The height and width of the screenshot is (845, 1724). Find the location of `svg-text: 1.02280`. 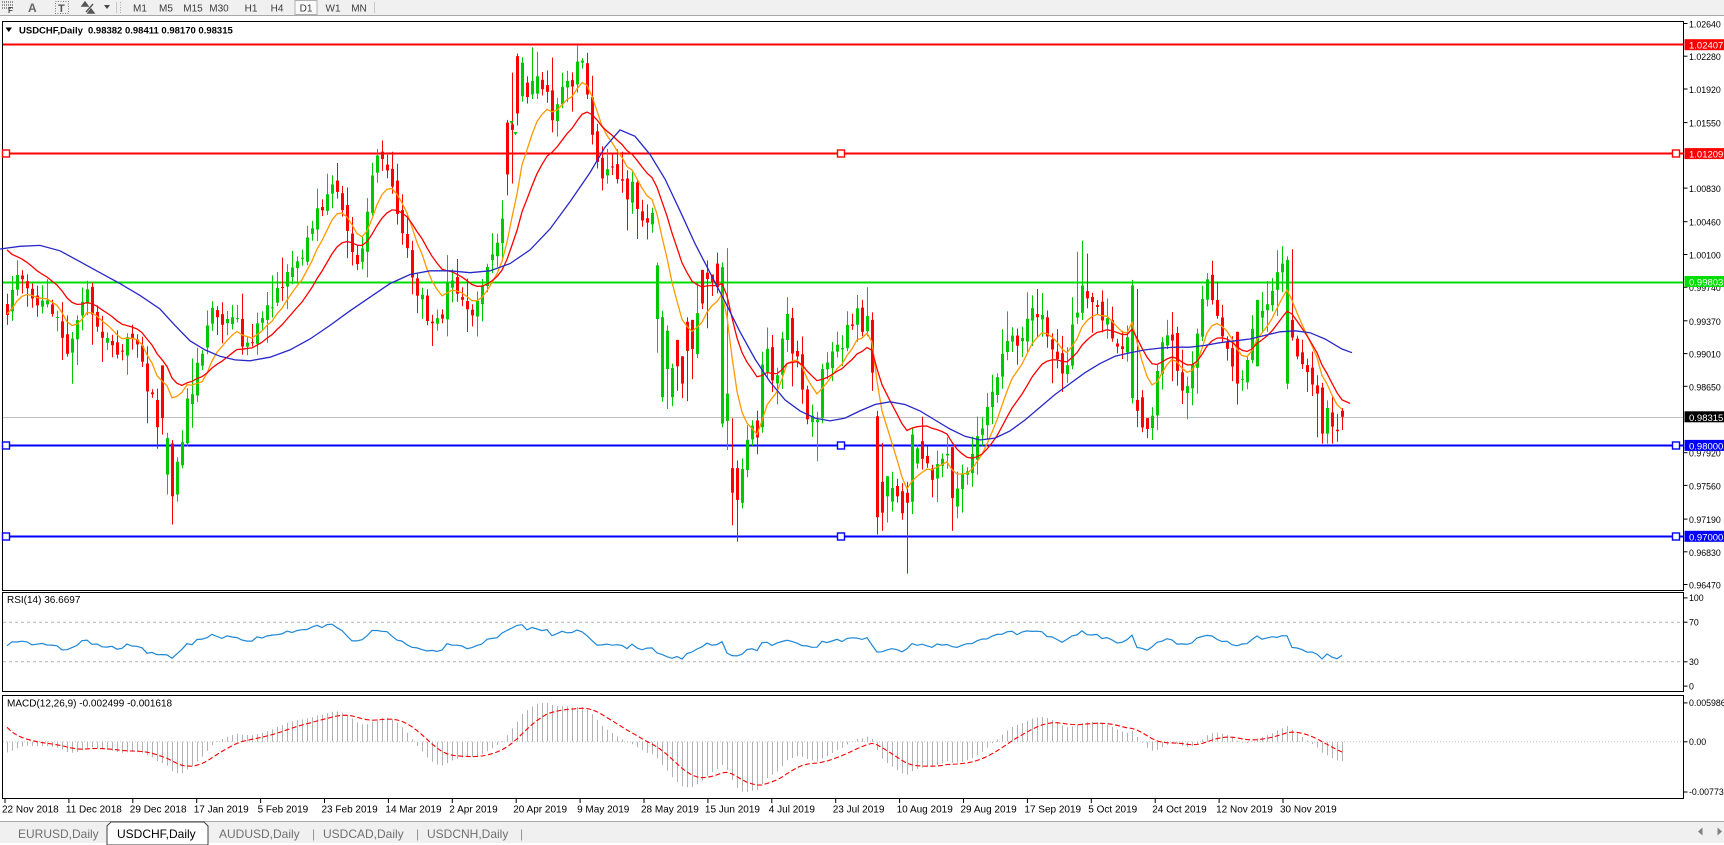

svg-text: 1.02280 is located at coordinates (1705, 57).